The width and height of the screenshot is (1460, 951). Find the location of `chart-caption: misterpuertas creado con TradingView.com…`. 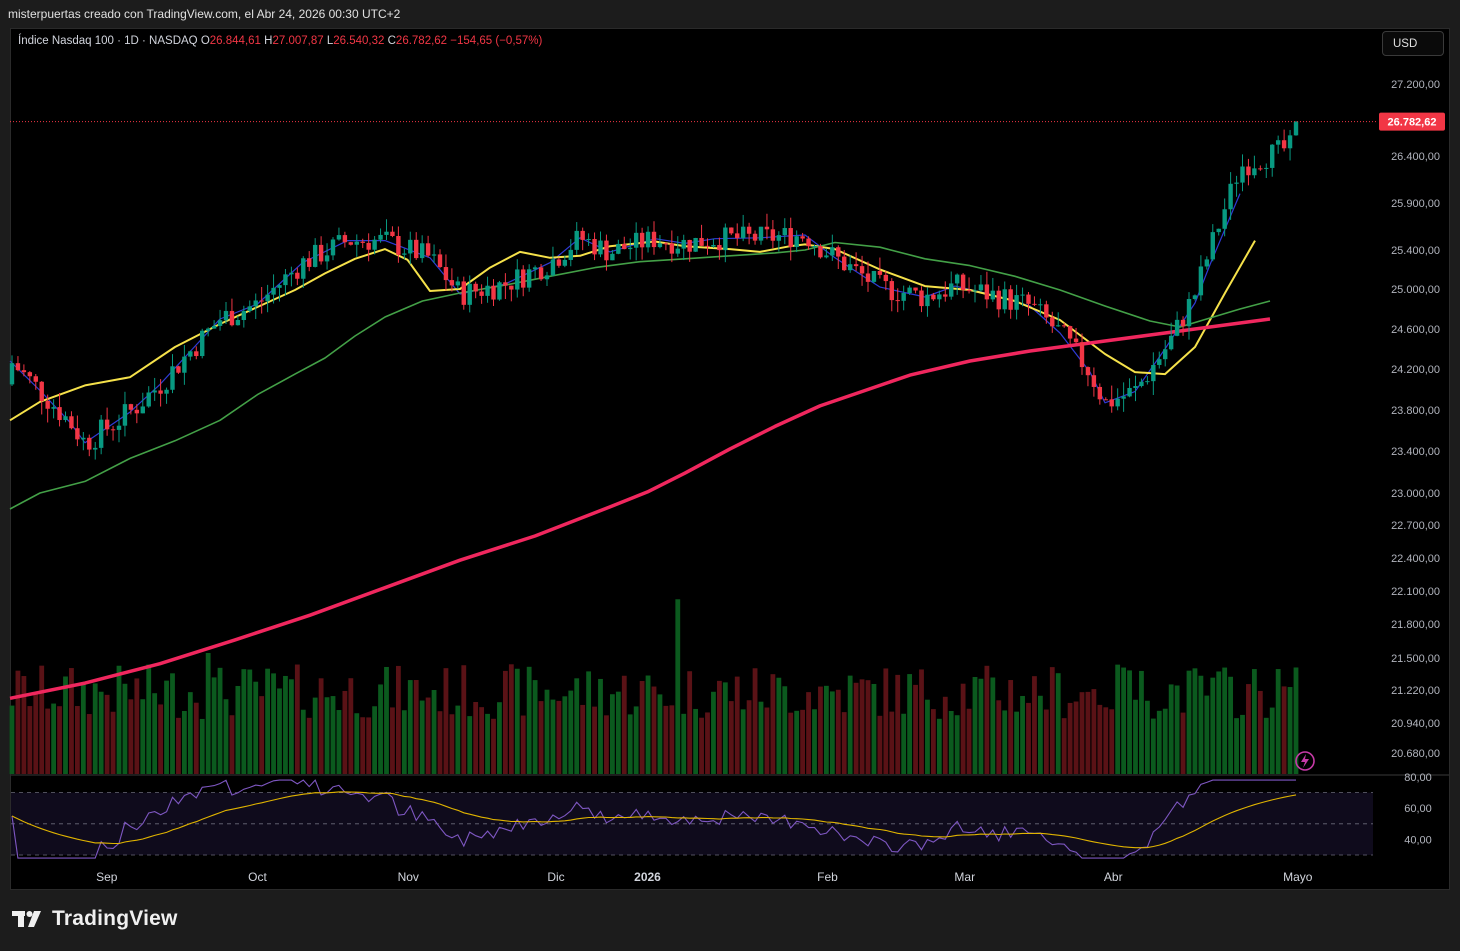

chart-caption: misterpuertas creado con TradingView.com… is located at coordinates (204, 14).